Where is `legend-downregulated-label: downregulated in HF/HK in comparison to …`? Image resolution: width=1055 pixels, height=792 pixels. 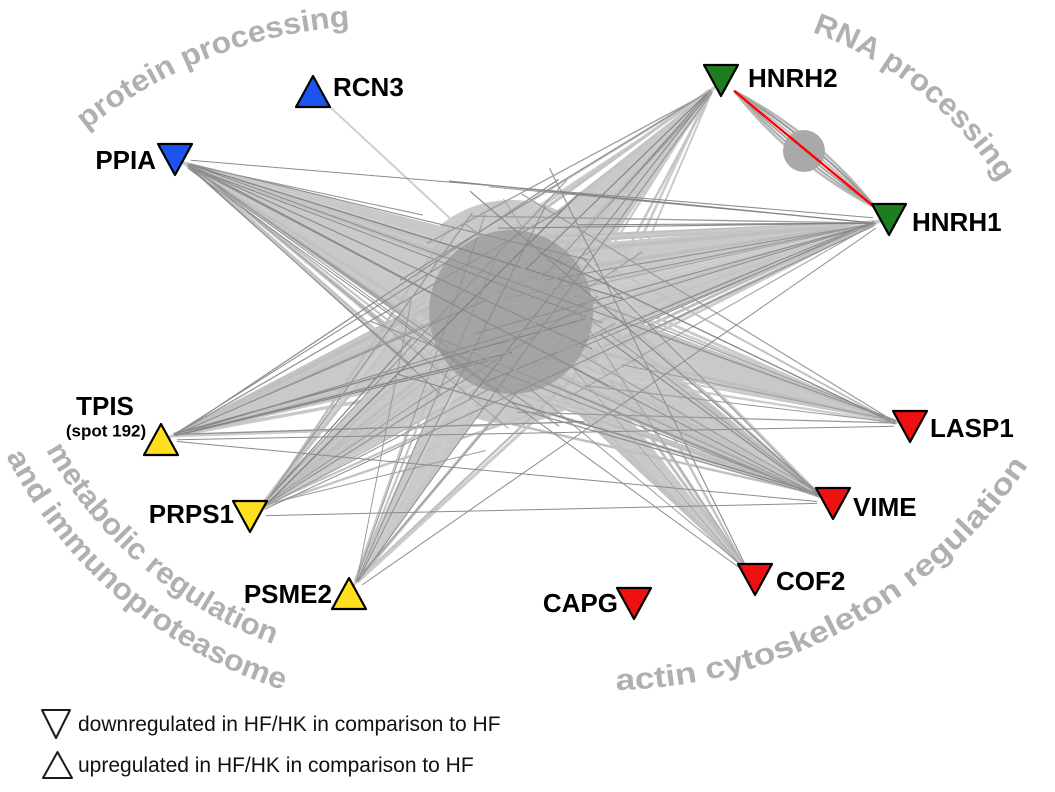 legend-downregulated-label: downregulated in HF/HK in comparison to … is located at coordinates (289, 724).